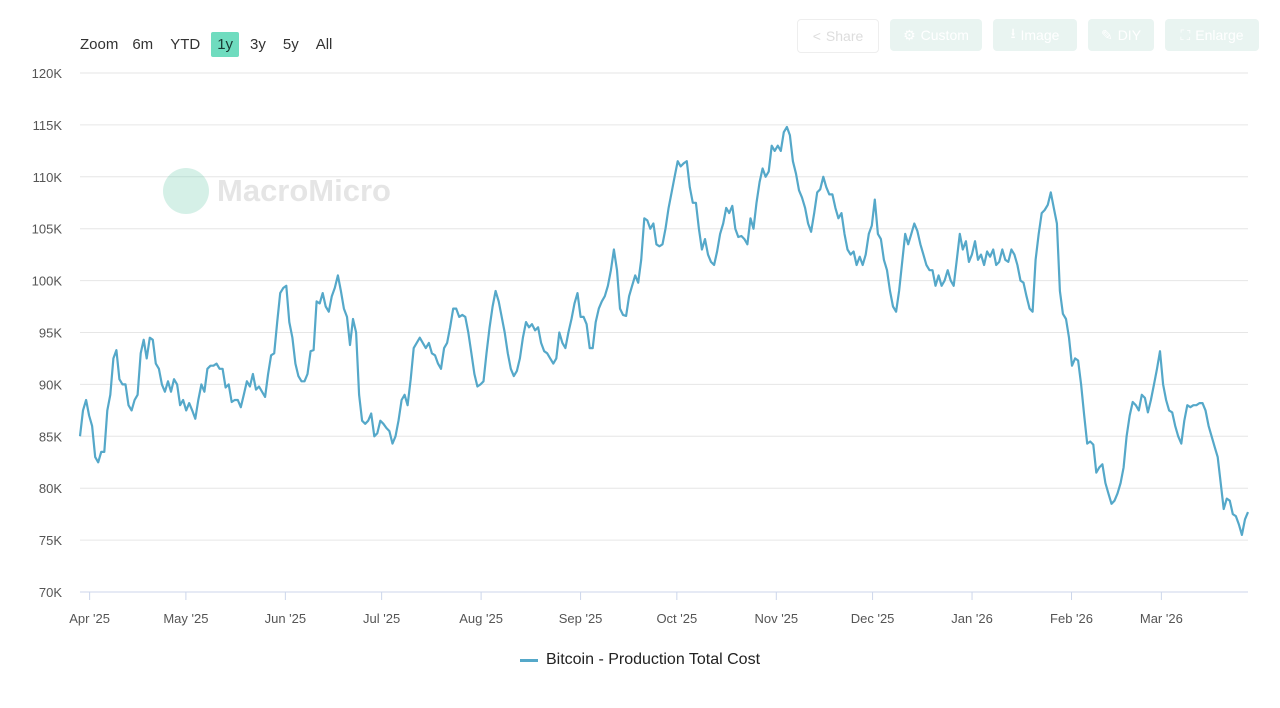 Image resolution: width=1280 pixels, height=708 pixels. Describe the element at coordinates (873, 618) in the screenshot. I see `x-tick-label: Dec '25` at that location.